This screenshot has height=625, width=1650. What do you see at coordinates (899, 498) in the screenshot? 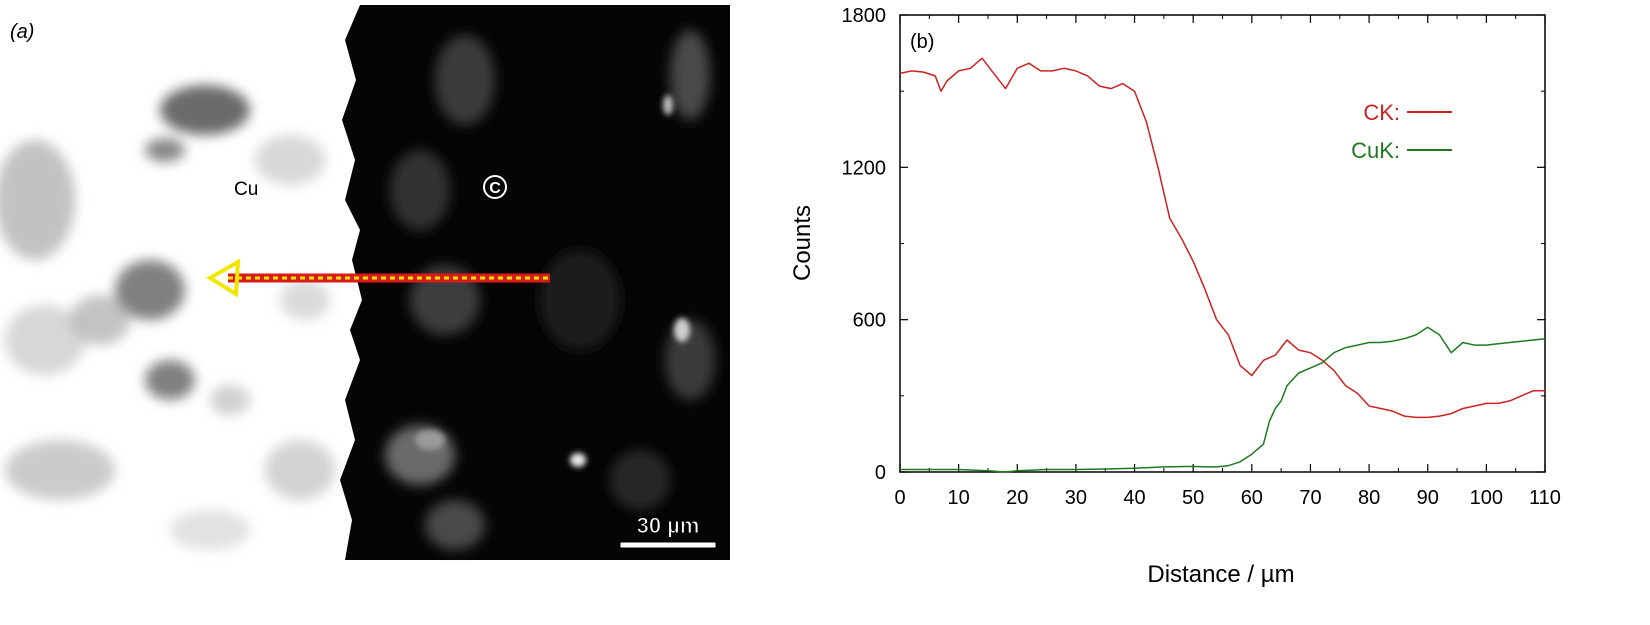
I see `x-tick-label: 0` at bounding box center [899, 498].